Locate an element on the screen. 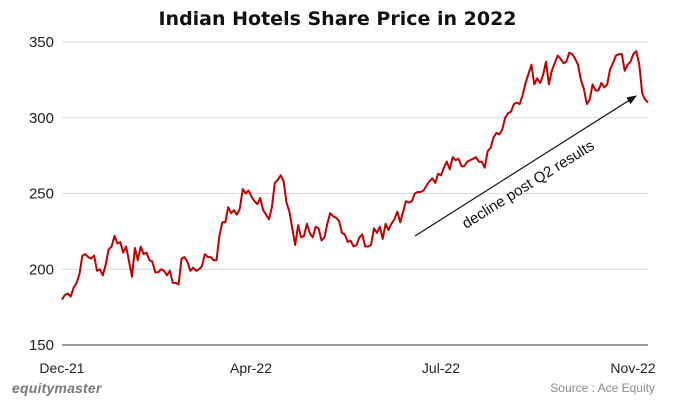 Image resolution: width=675 pixels, height=410 pixels. source-note: Source : Ace Equity is located at coordinates (602, 388).